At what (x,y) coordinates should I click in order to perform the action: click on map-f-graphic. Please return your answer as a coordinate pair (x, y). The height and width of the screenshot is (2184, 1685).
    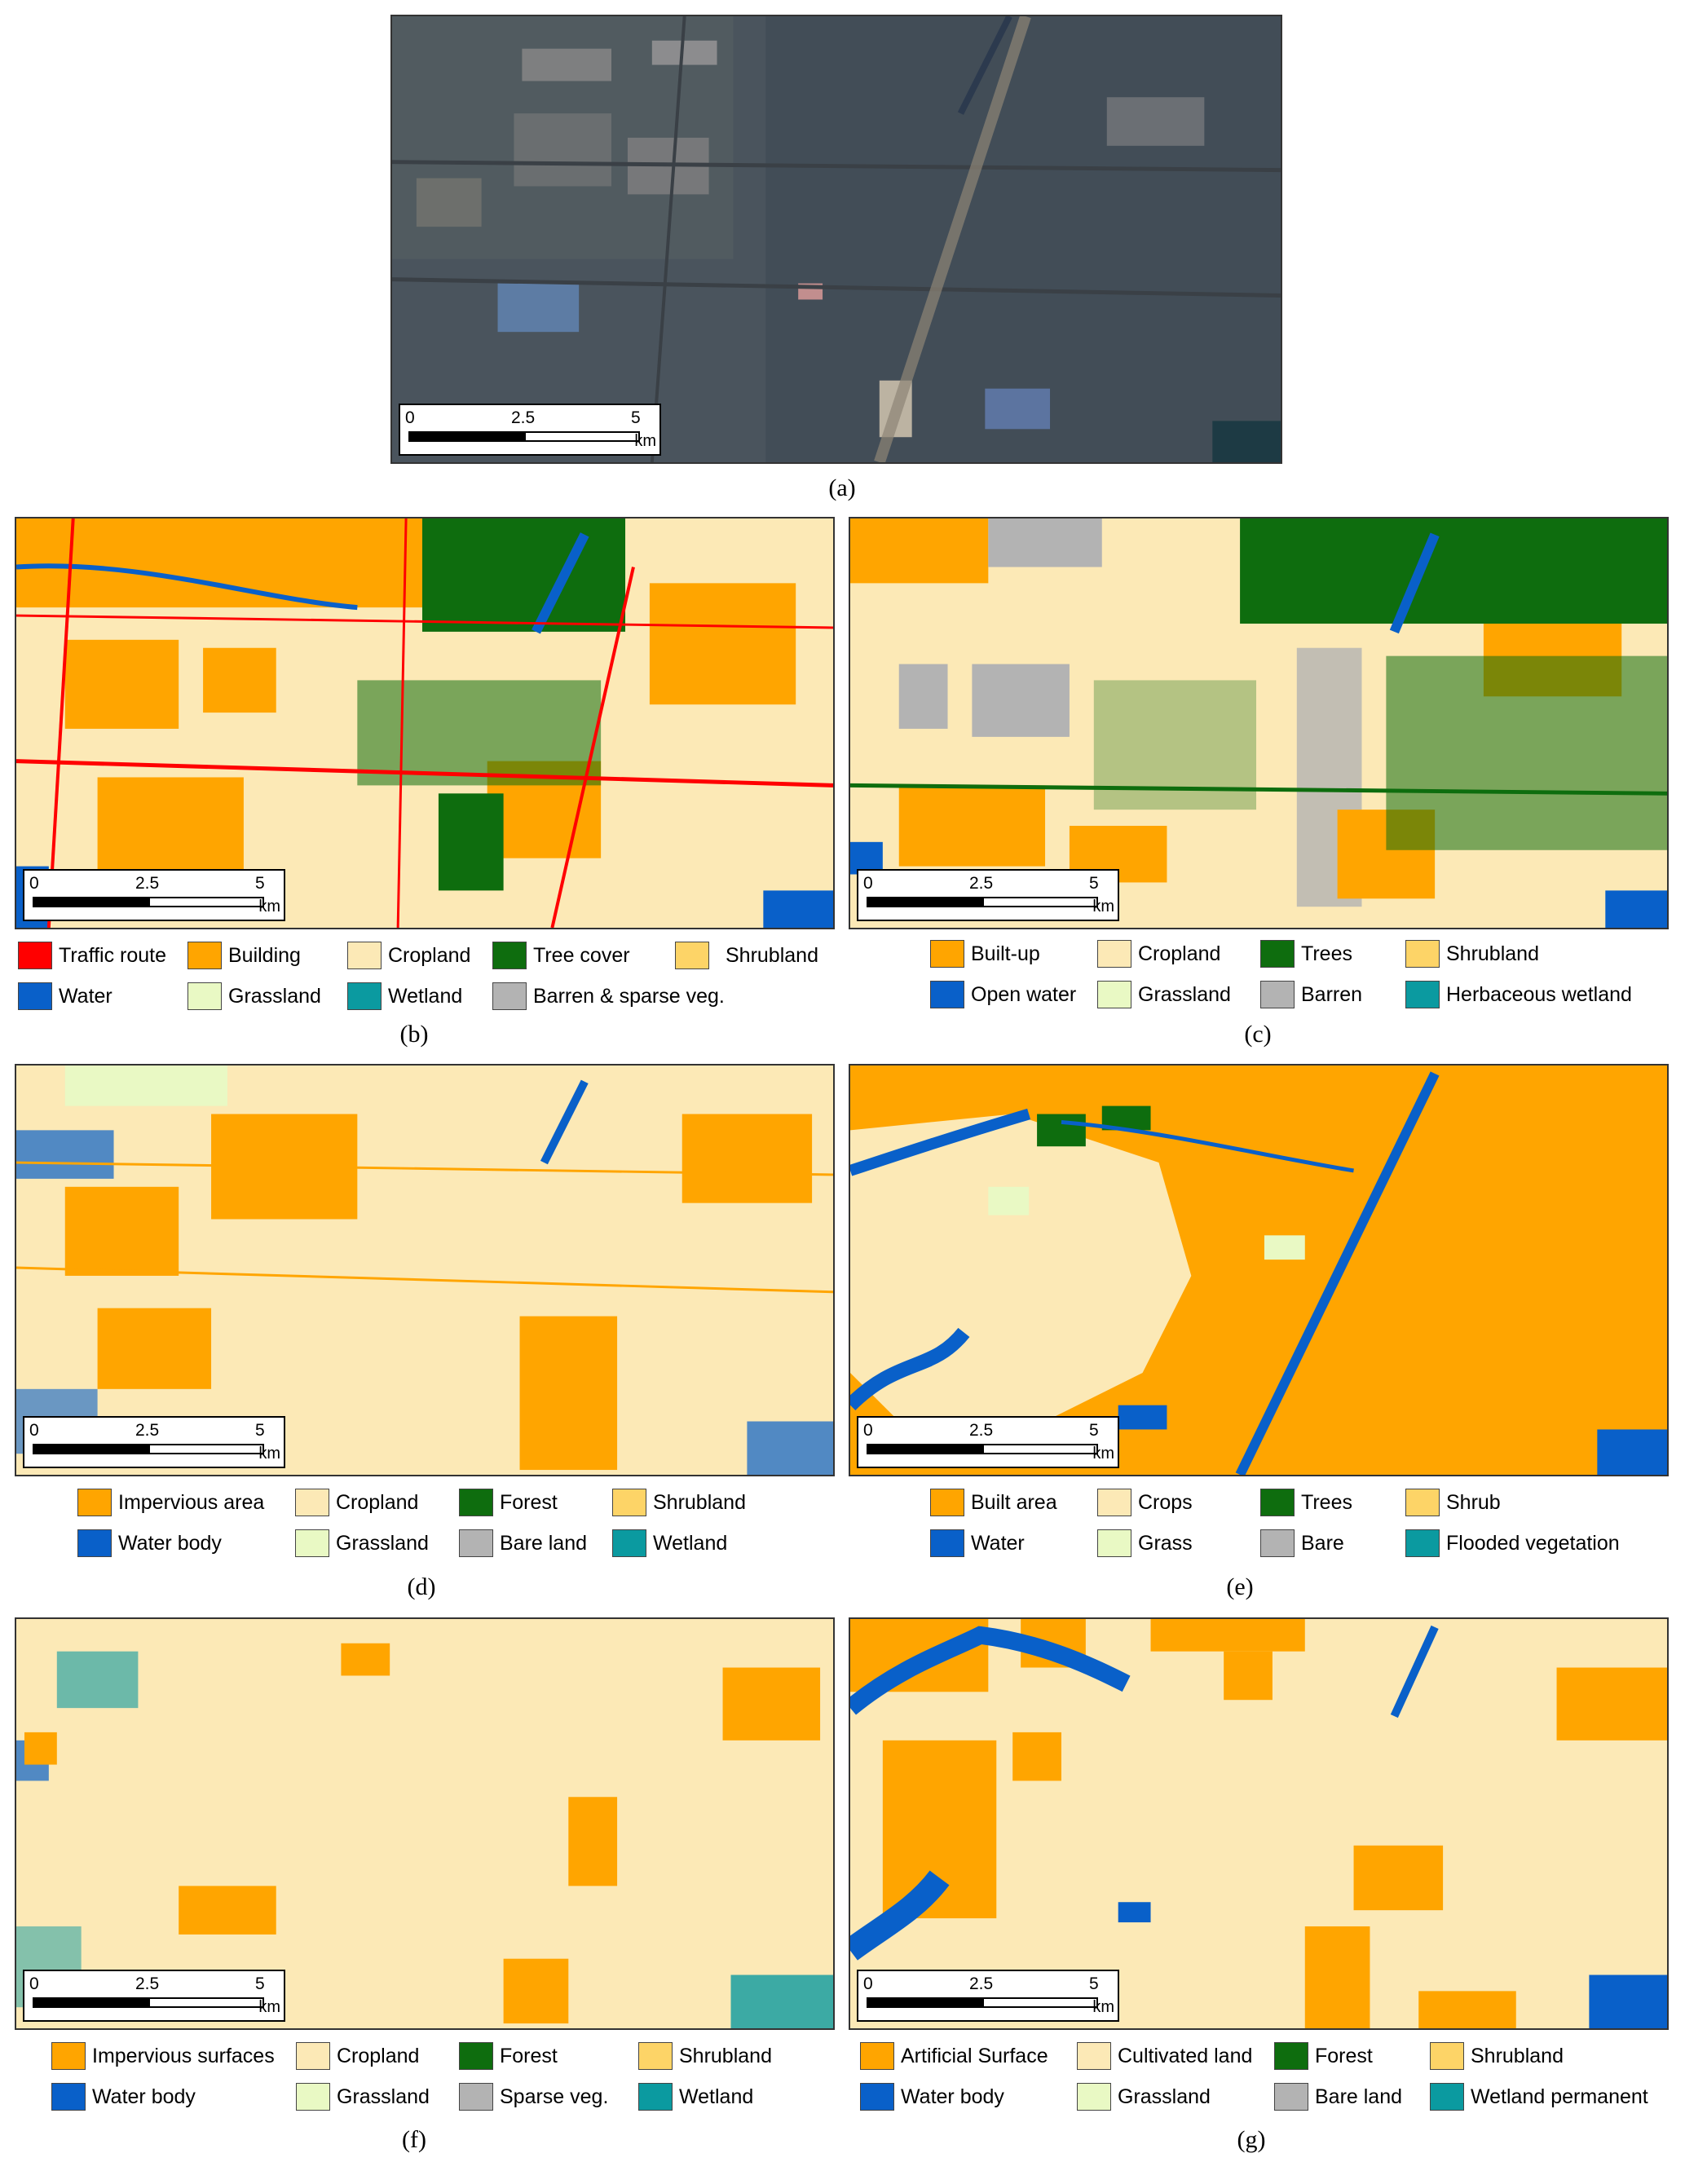
    Looking at the image, I should click on (424, 1824).